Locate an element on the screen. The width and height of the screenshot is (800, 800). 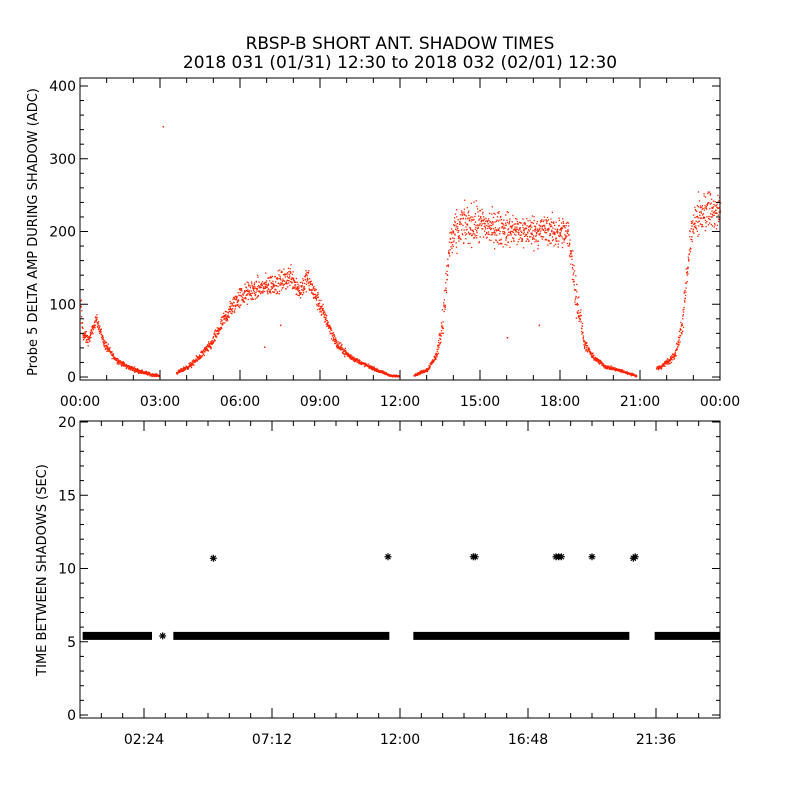
bottom-ytick-label: 10 is located at coordinates (67, 570).